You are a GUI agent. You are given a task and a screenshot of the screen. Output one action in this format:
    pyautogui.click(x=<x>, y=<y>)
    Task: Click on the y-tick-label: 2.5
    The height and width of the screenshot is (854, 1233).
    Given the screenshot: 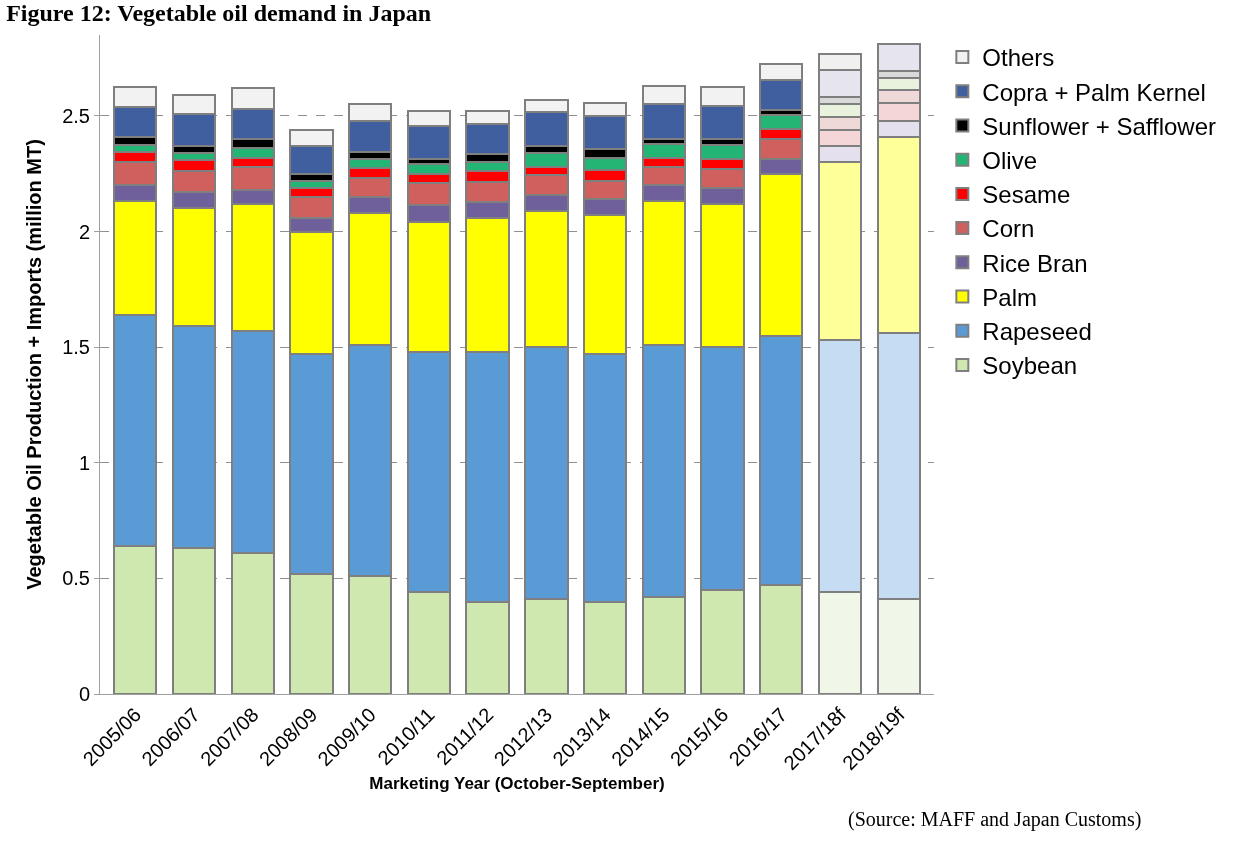 What is the action you would take?
    pyautogui.click(x=76, y=115)
    